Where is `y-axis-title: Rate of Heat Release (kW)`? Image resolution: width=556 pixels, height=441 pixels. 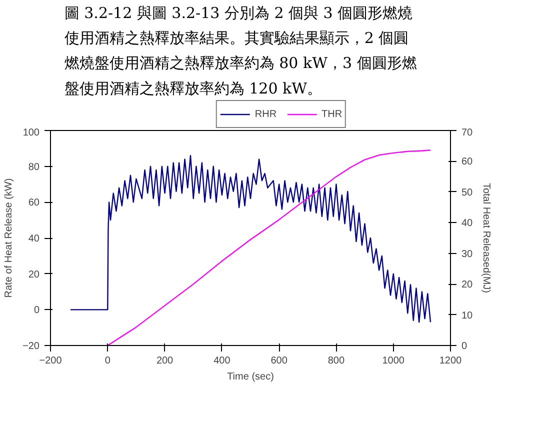 y-axis-title: Rate of Heat Release (kW) is located at coordinates (9, 238).